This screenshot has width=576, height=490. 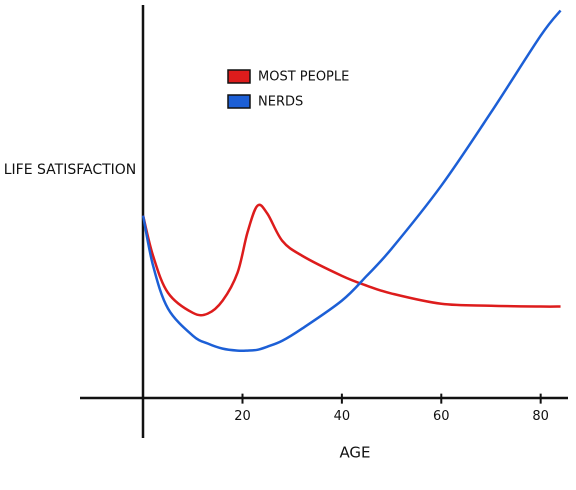 I want to click on x-tick-label: 40, so click(x=342, y=416).